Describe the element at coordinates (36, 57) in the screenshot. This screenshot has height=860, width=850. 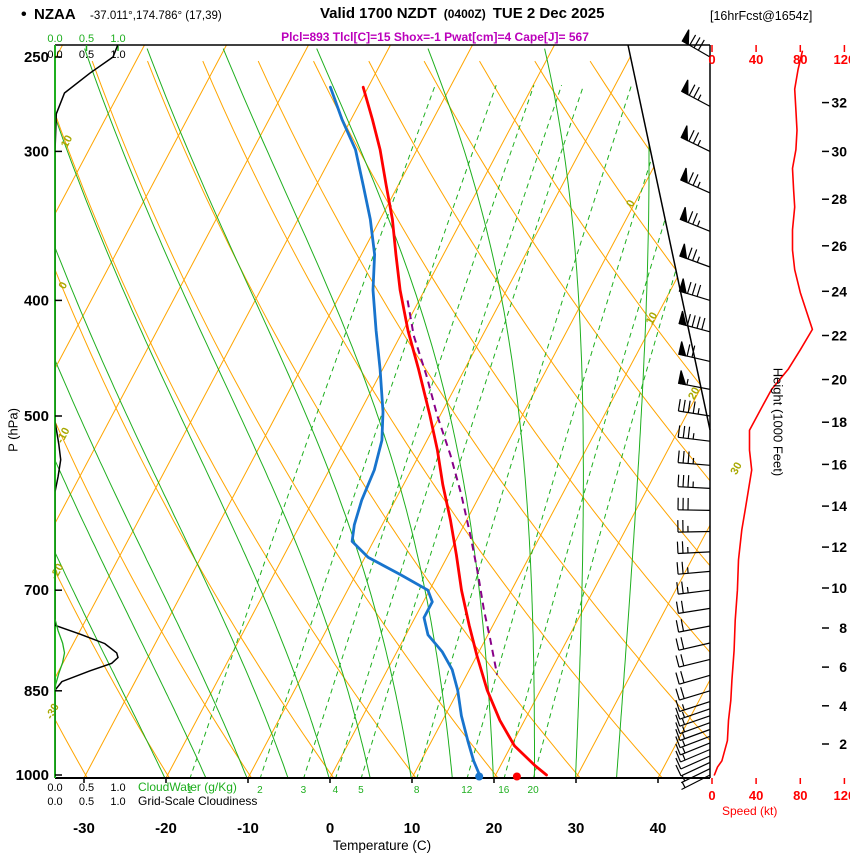
I see `svg-text: 250` at that location.